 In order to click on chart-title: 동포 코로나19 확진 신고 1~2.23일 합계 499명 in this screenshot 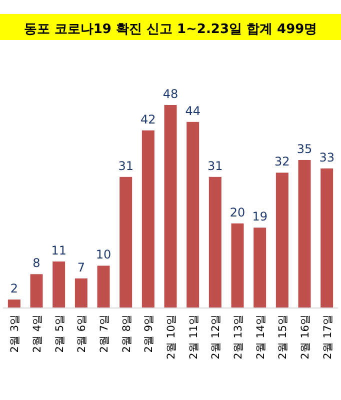, I will do `click(171, 29)`.